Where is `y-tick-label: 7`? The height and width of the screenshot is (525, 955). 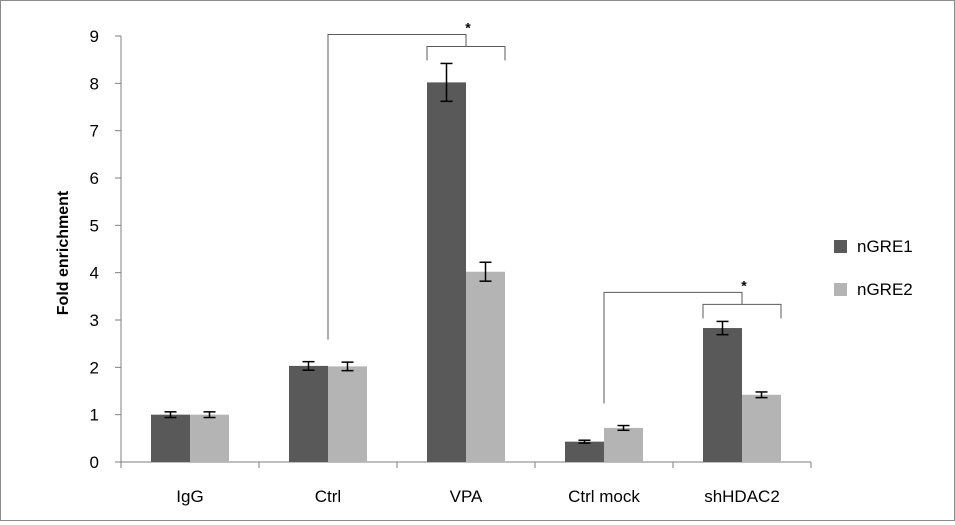 y-tick-label: 7 is located at coordinates (94, 131).